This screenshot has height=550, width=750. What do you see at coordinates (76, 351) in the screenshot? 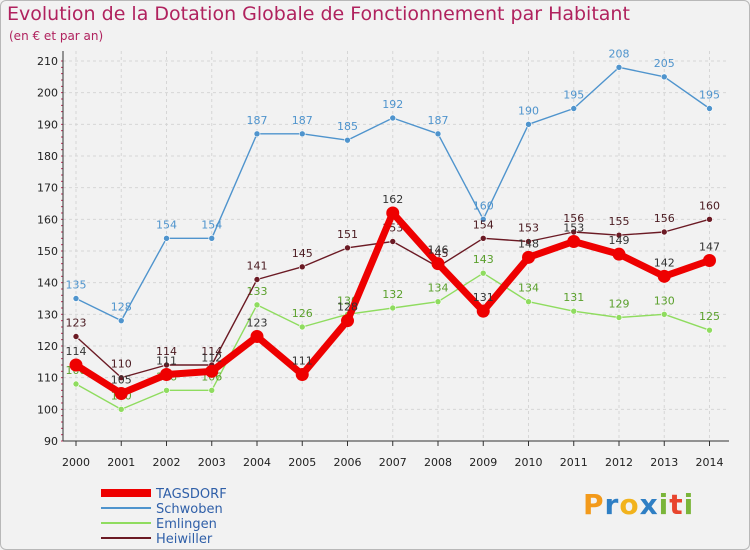
I see `data-label-tagsdorf: 114` at bounding box center [76, 351].